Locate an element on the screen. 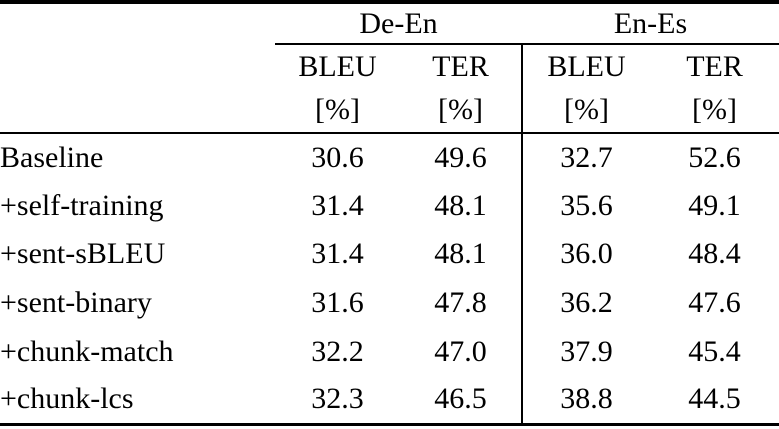 This screenshot has height=429, width=779. cell-bleu-de-en: 31.6 is located at coordinates (337, 303).